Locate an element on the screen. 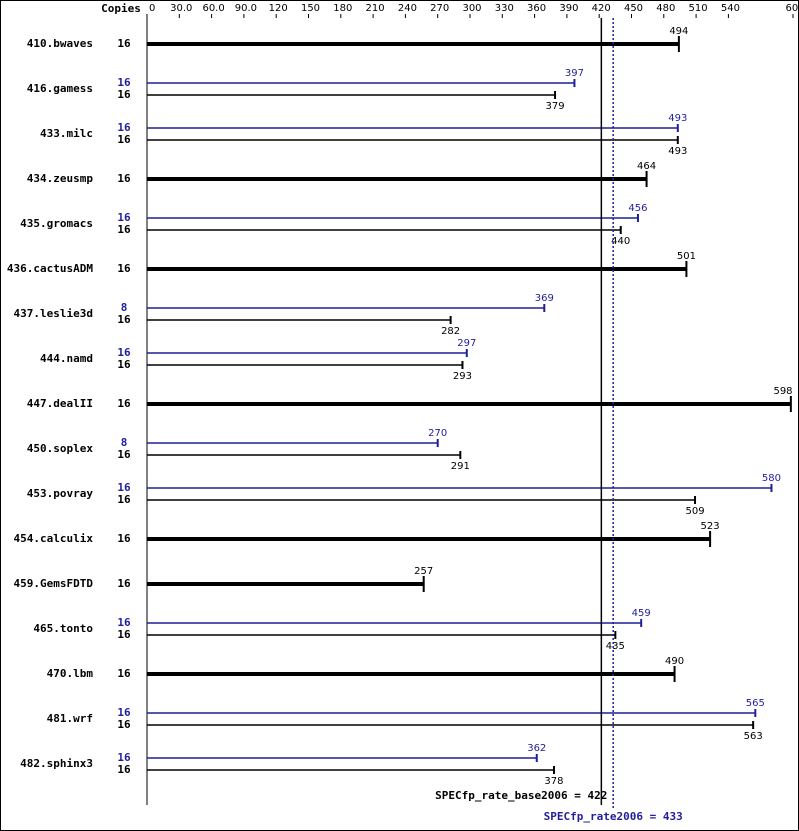  benchmark-label: 435.gromacs is located at coordinates (56, 223).